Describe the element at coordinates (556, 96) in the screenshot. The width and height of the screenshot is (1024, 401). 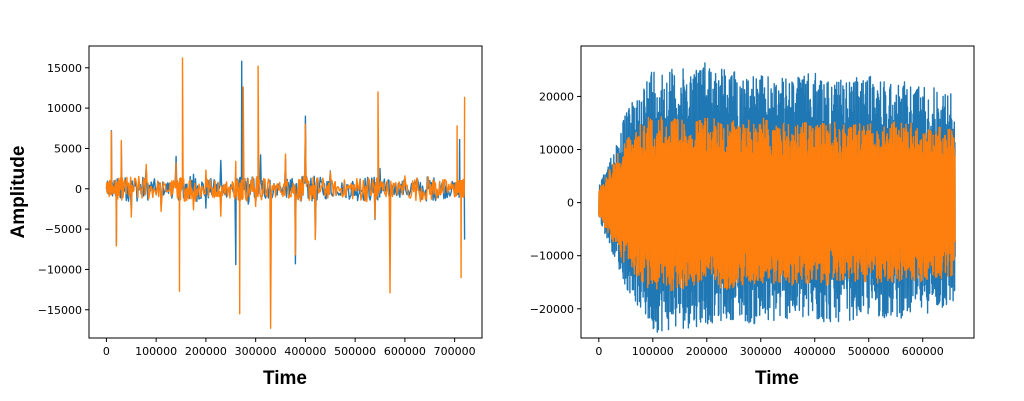
I see `y-tick-label: 20000` at that location.